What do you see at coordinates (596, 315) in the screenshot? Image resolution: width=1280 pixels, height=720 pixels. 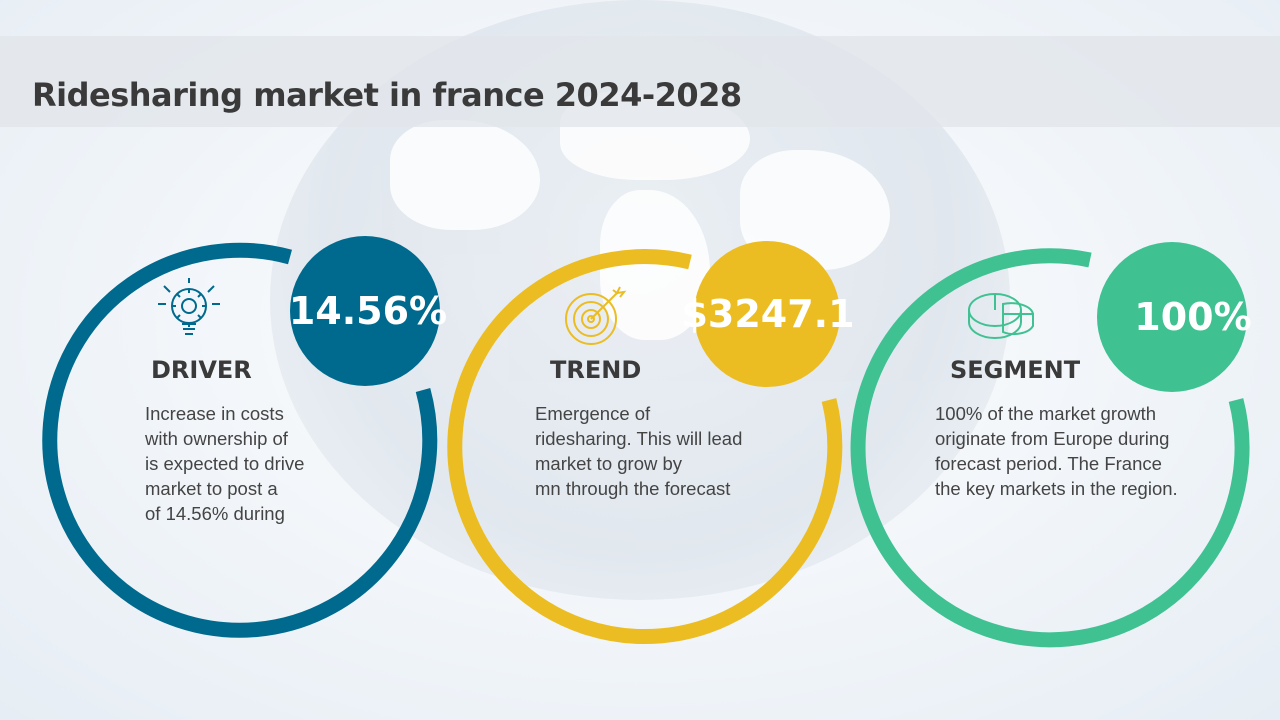 I see `target-arrow-icon` at bounding box center [596, 315].